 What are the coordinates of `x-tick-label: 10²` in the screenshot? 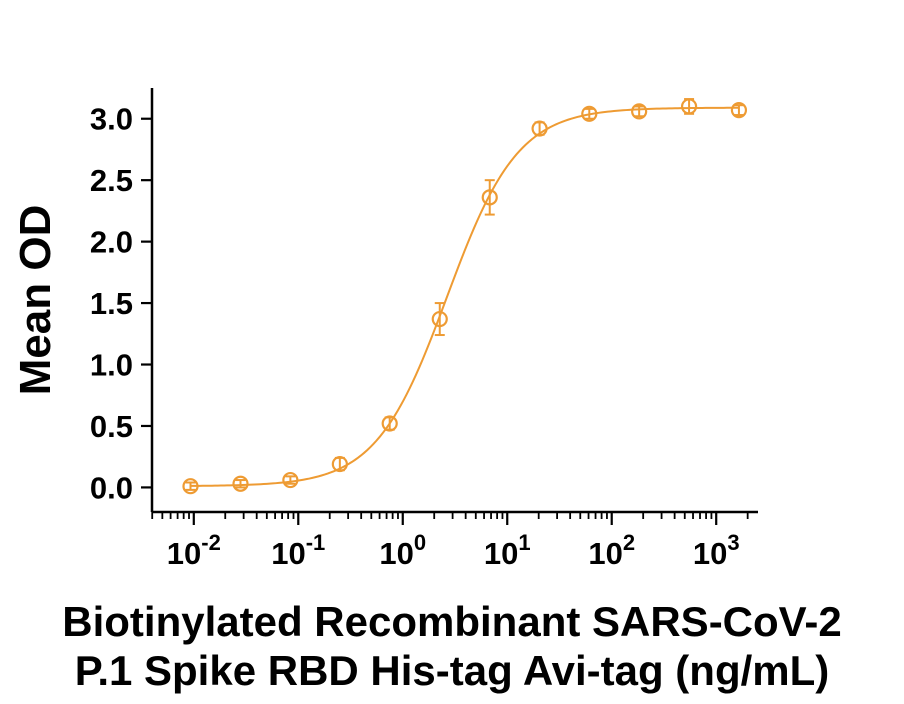 It's located at (611, 550).